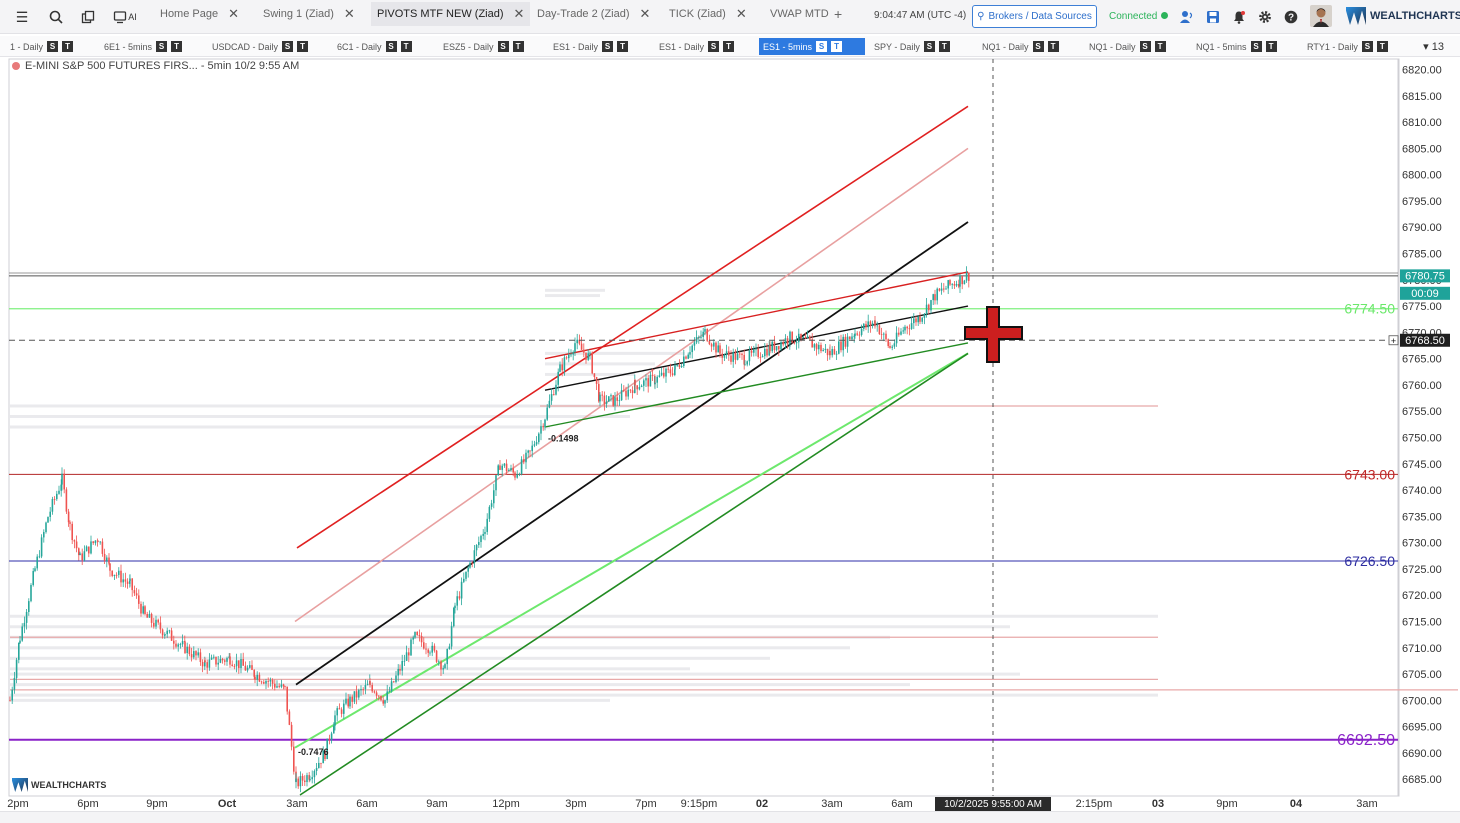  What do you see at coordinates (1239, 17) in the screenshot?
I see `bell-icon` at bounding box center [1239, 17].